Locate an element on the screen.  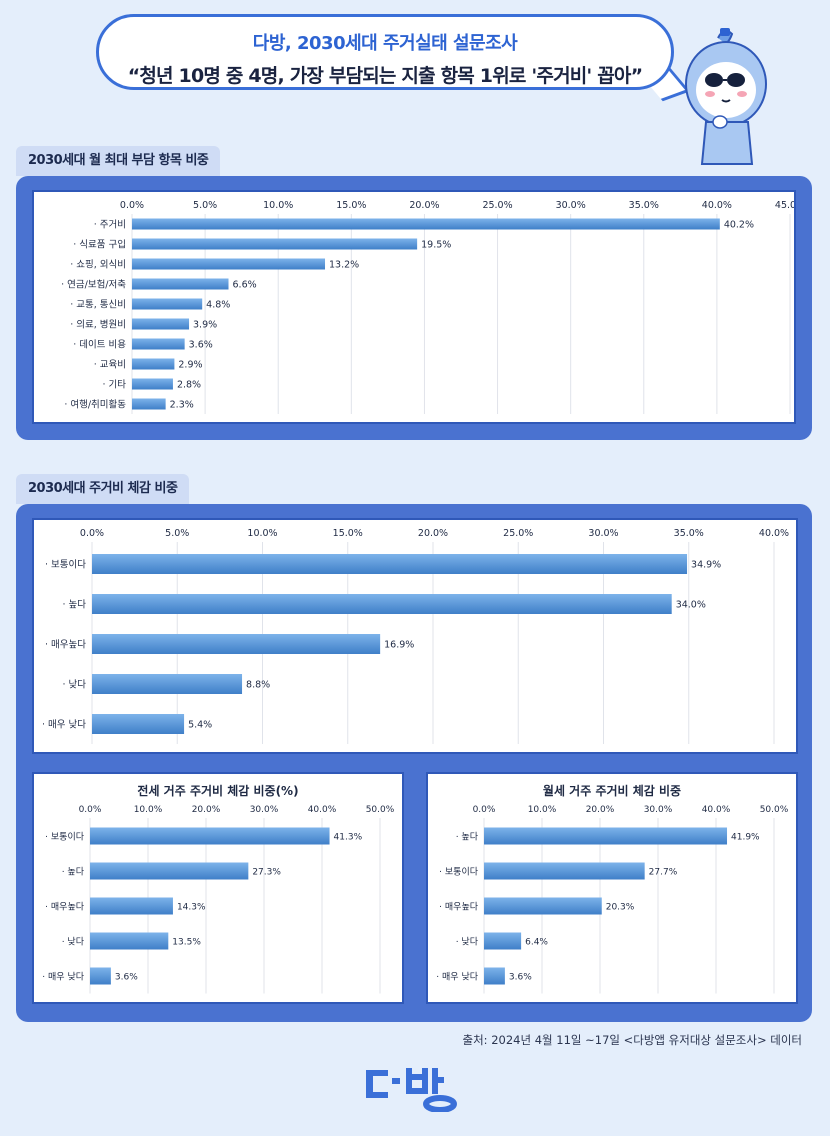
chart4-title: 월세 거주 주거비 체감 비중 is located at coordinates (612, 791).